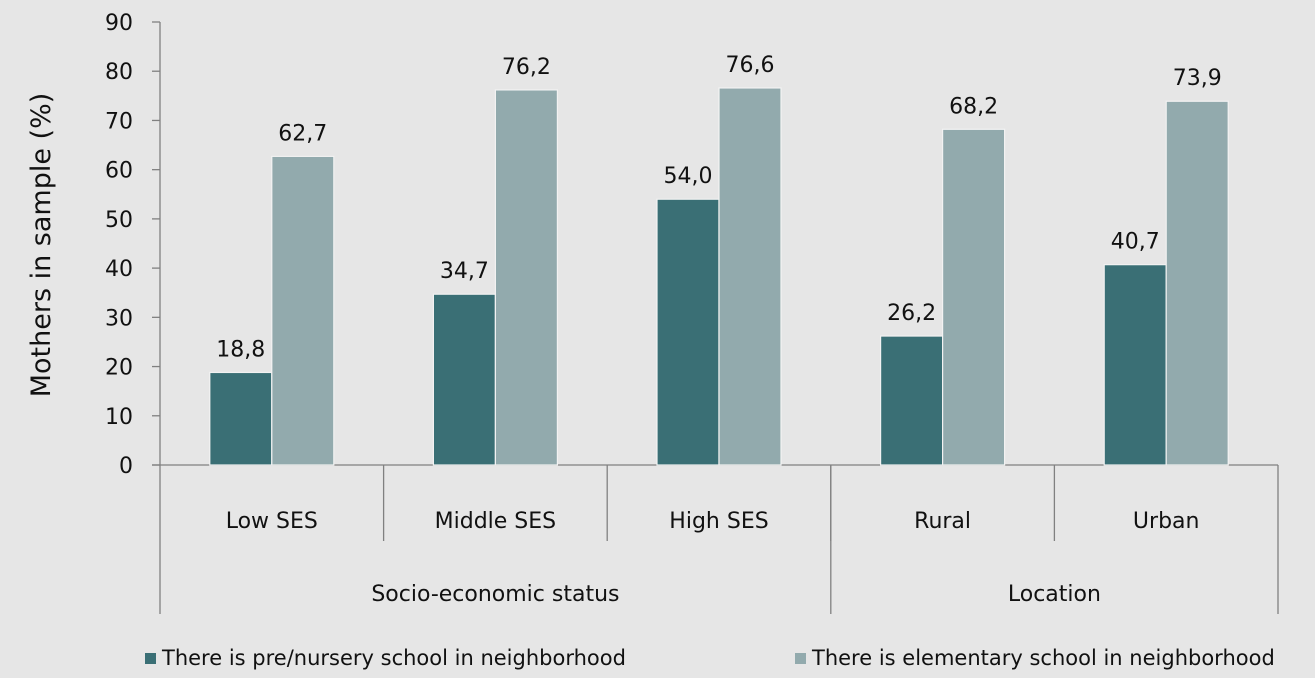 The width and height of the screenshot is (1315, 678). What do you see at coordinates (119, 72) in the screenshot?
I see `y-tick-label: 80` at bounding box center [119, 72].